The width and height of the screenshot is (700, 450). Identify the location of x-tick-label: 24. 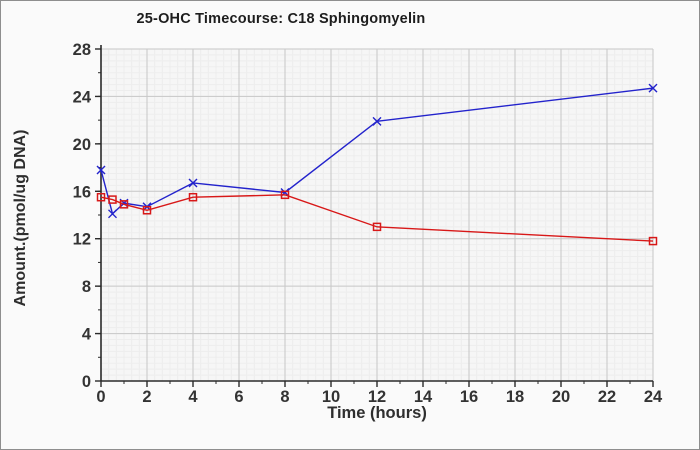
(653, 397).